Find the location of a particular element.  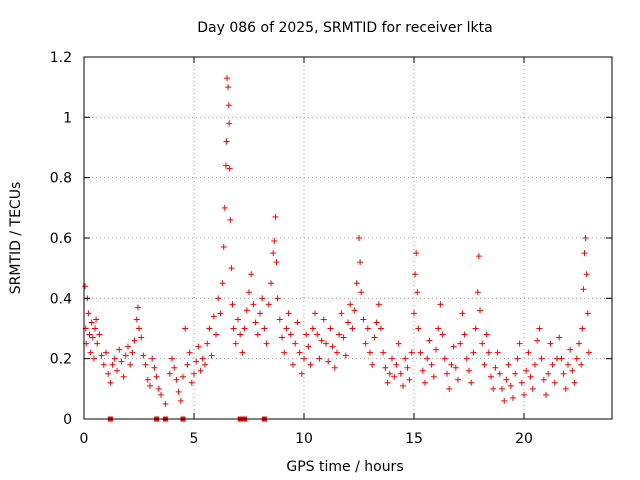

x-tick-label: 10 is located at coordinates (304, 439).